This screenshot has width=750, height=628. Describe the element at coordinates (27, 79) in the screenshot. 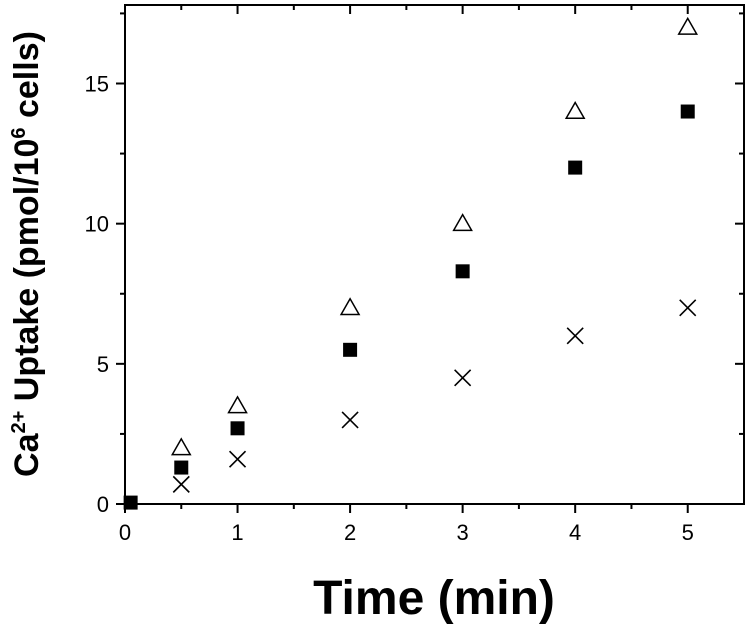

I see `y-axis-title-part: cells)` at that location.